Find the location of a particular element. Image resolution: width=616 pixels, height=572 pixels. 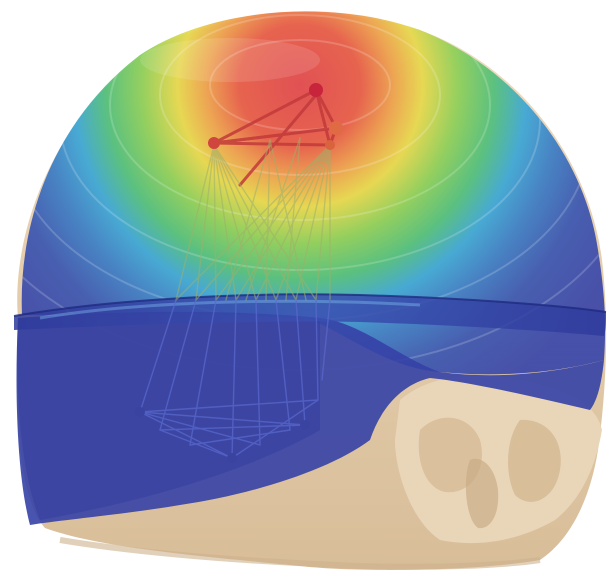

node-lower-mid is located at coordinates (232, 458).